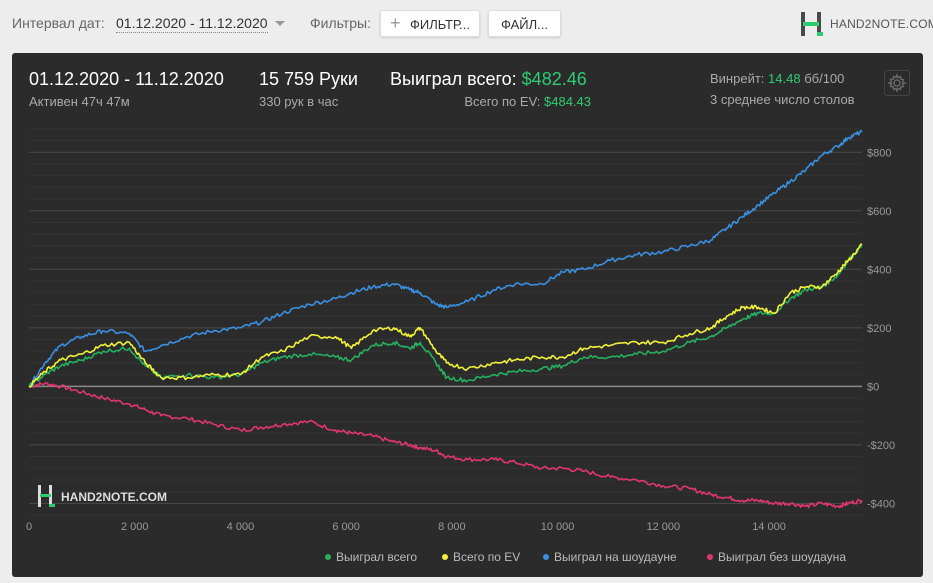 This screenshot has height=583, width=933. I want to click on filters-label: Фильтры:, so click(340, 23).